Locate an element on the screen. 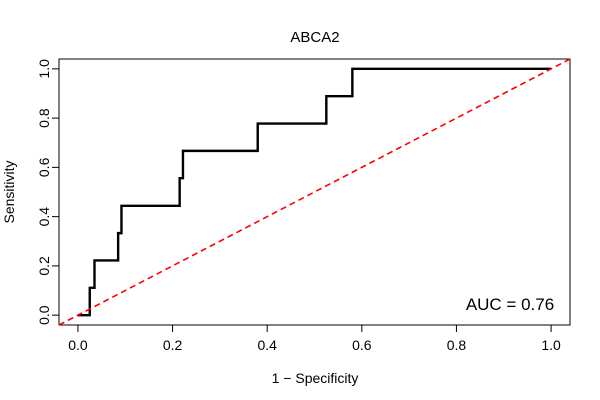 This screenshot has height=400, width=600. x-tick-label: 1.0 is located at coordinates (551, 345).